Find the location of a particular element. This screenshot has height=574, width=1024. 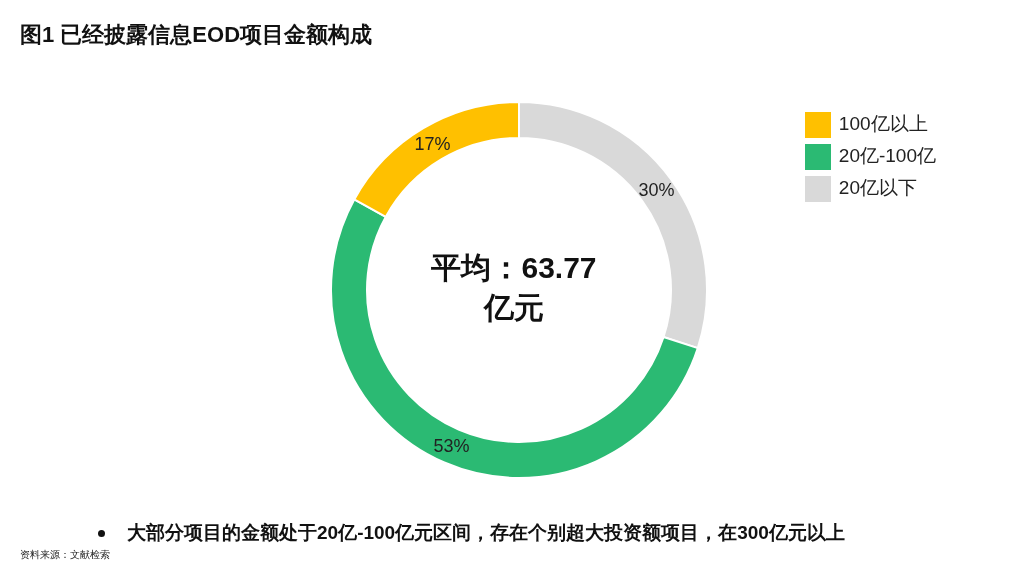

data-label: 17% is located at coordinates (432, 143).